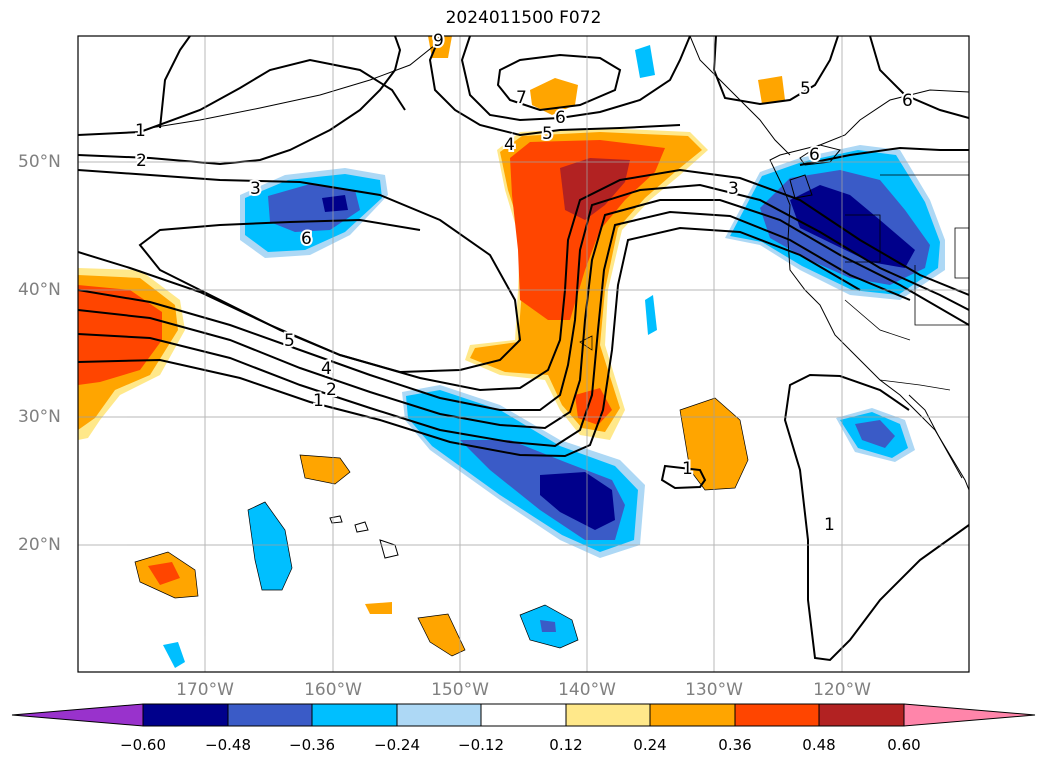 Image resolution: width=1047 pixels, height=765 pixels. Describe the element at coordinates (312, 745) in the screenshot. I see `colorbar-tick-label: −0.36` at that location.